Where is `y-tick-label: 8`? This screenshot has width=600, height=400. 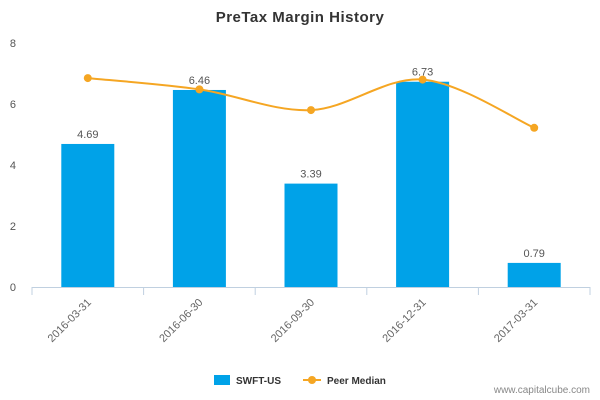
y-tick-label: 8 is located at coordinates (13, 44).